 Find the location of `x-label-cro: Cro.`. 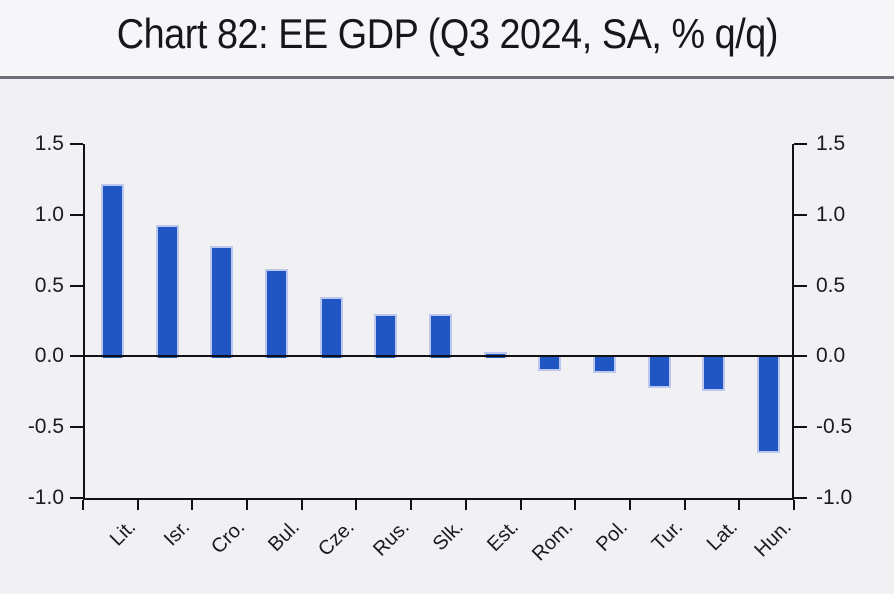

x-label-cro: Cro. is located at coordinates (228, 537).